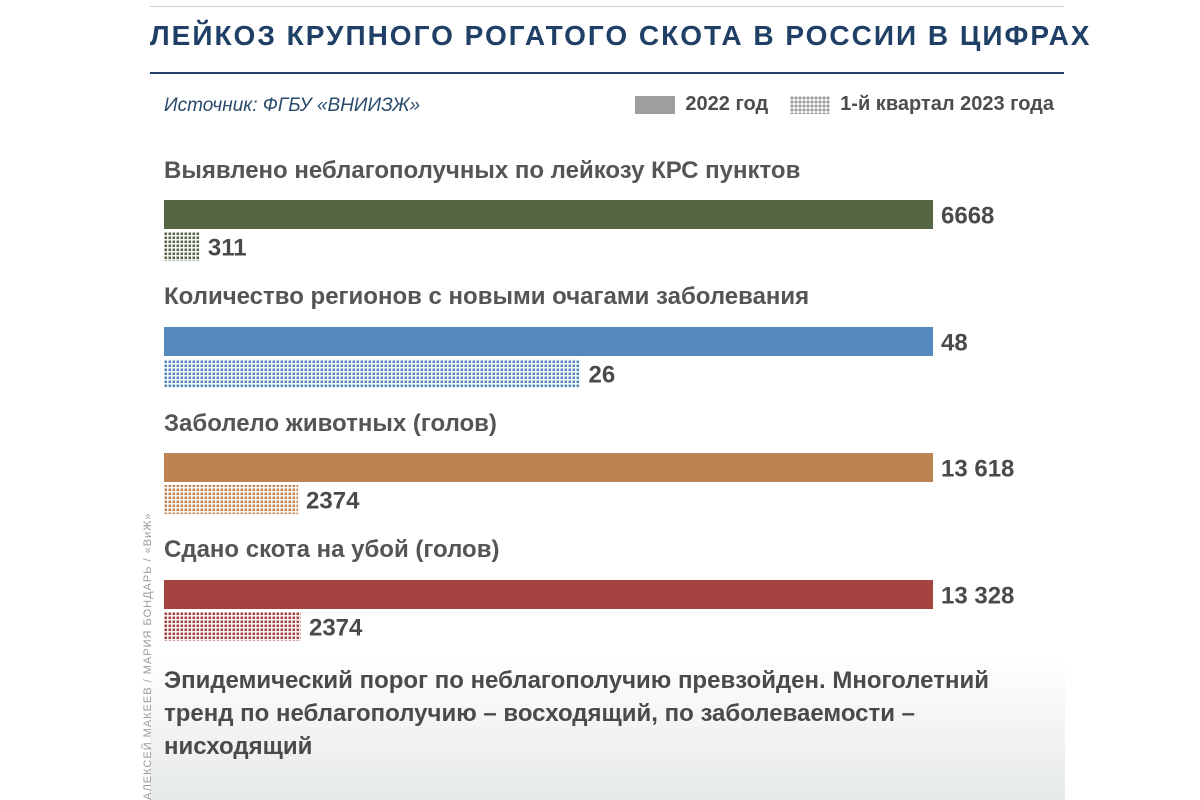 This screenshot has height=800, width=1200. I want to click on bar-value-label: 26, so click(602, 375).